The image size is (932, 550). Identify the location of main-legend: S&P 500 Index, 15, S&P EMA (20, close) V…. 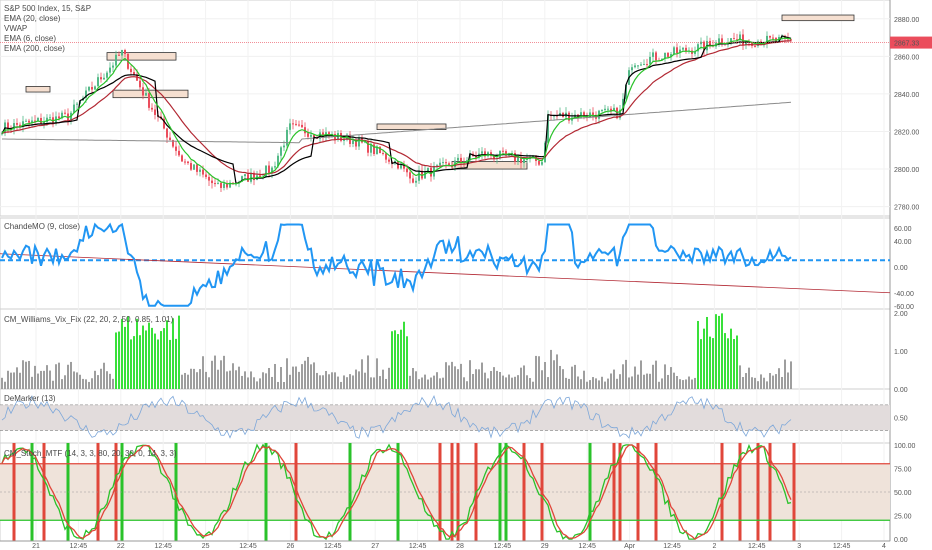
(47, 29).